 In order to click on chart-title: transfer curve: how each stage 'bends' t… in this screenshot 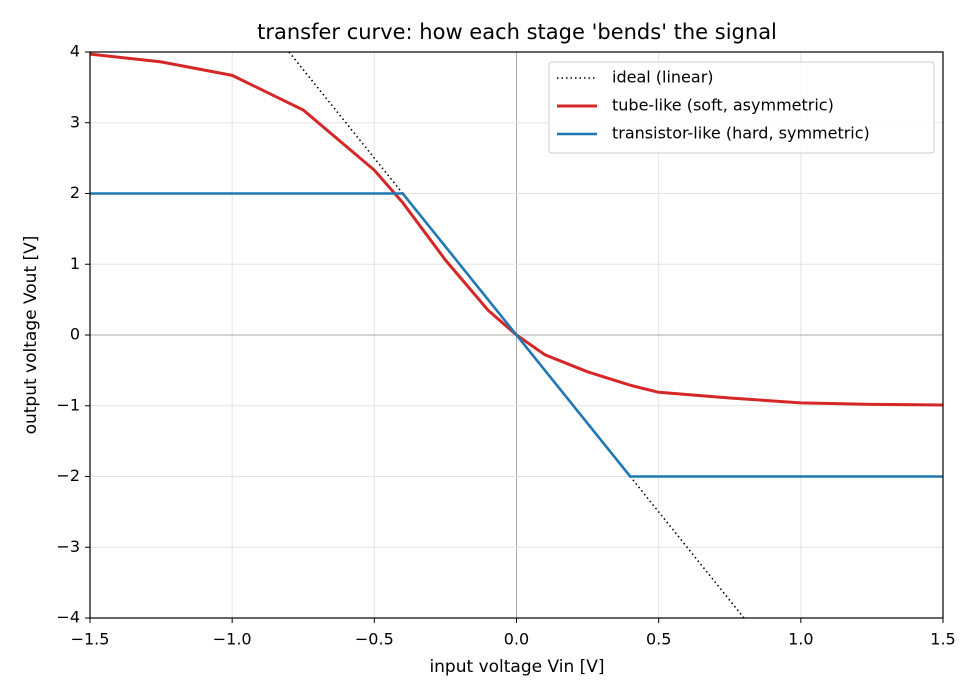, I will do `click(517, 32)`.